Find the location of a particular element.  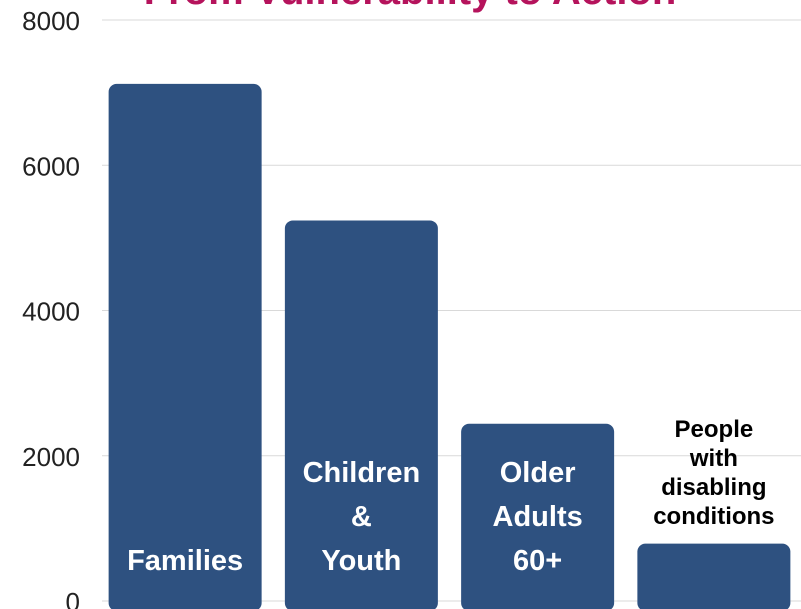

y-axis-ticks: 0 2000 4000 6000 8000 is located at coordinates (51, 307).